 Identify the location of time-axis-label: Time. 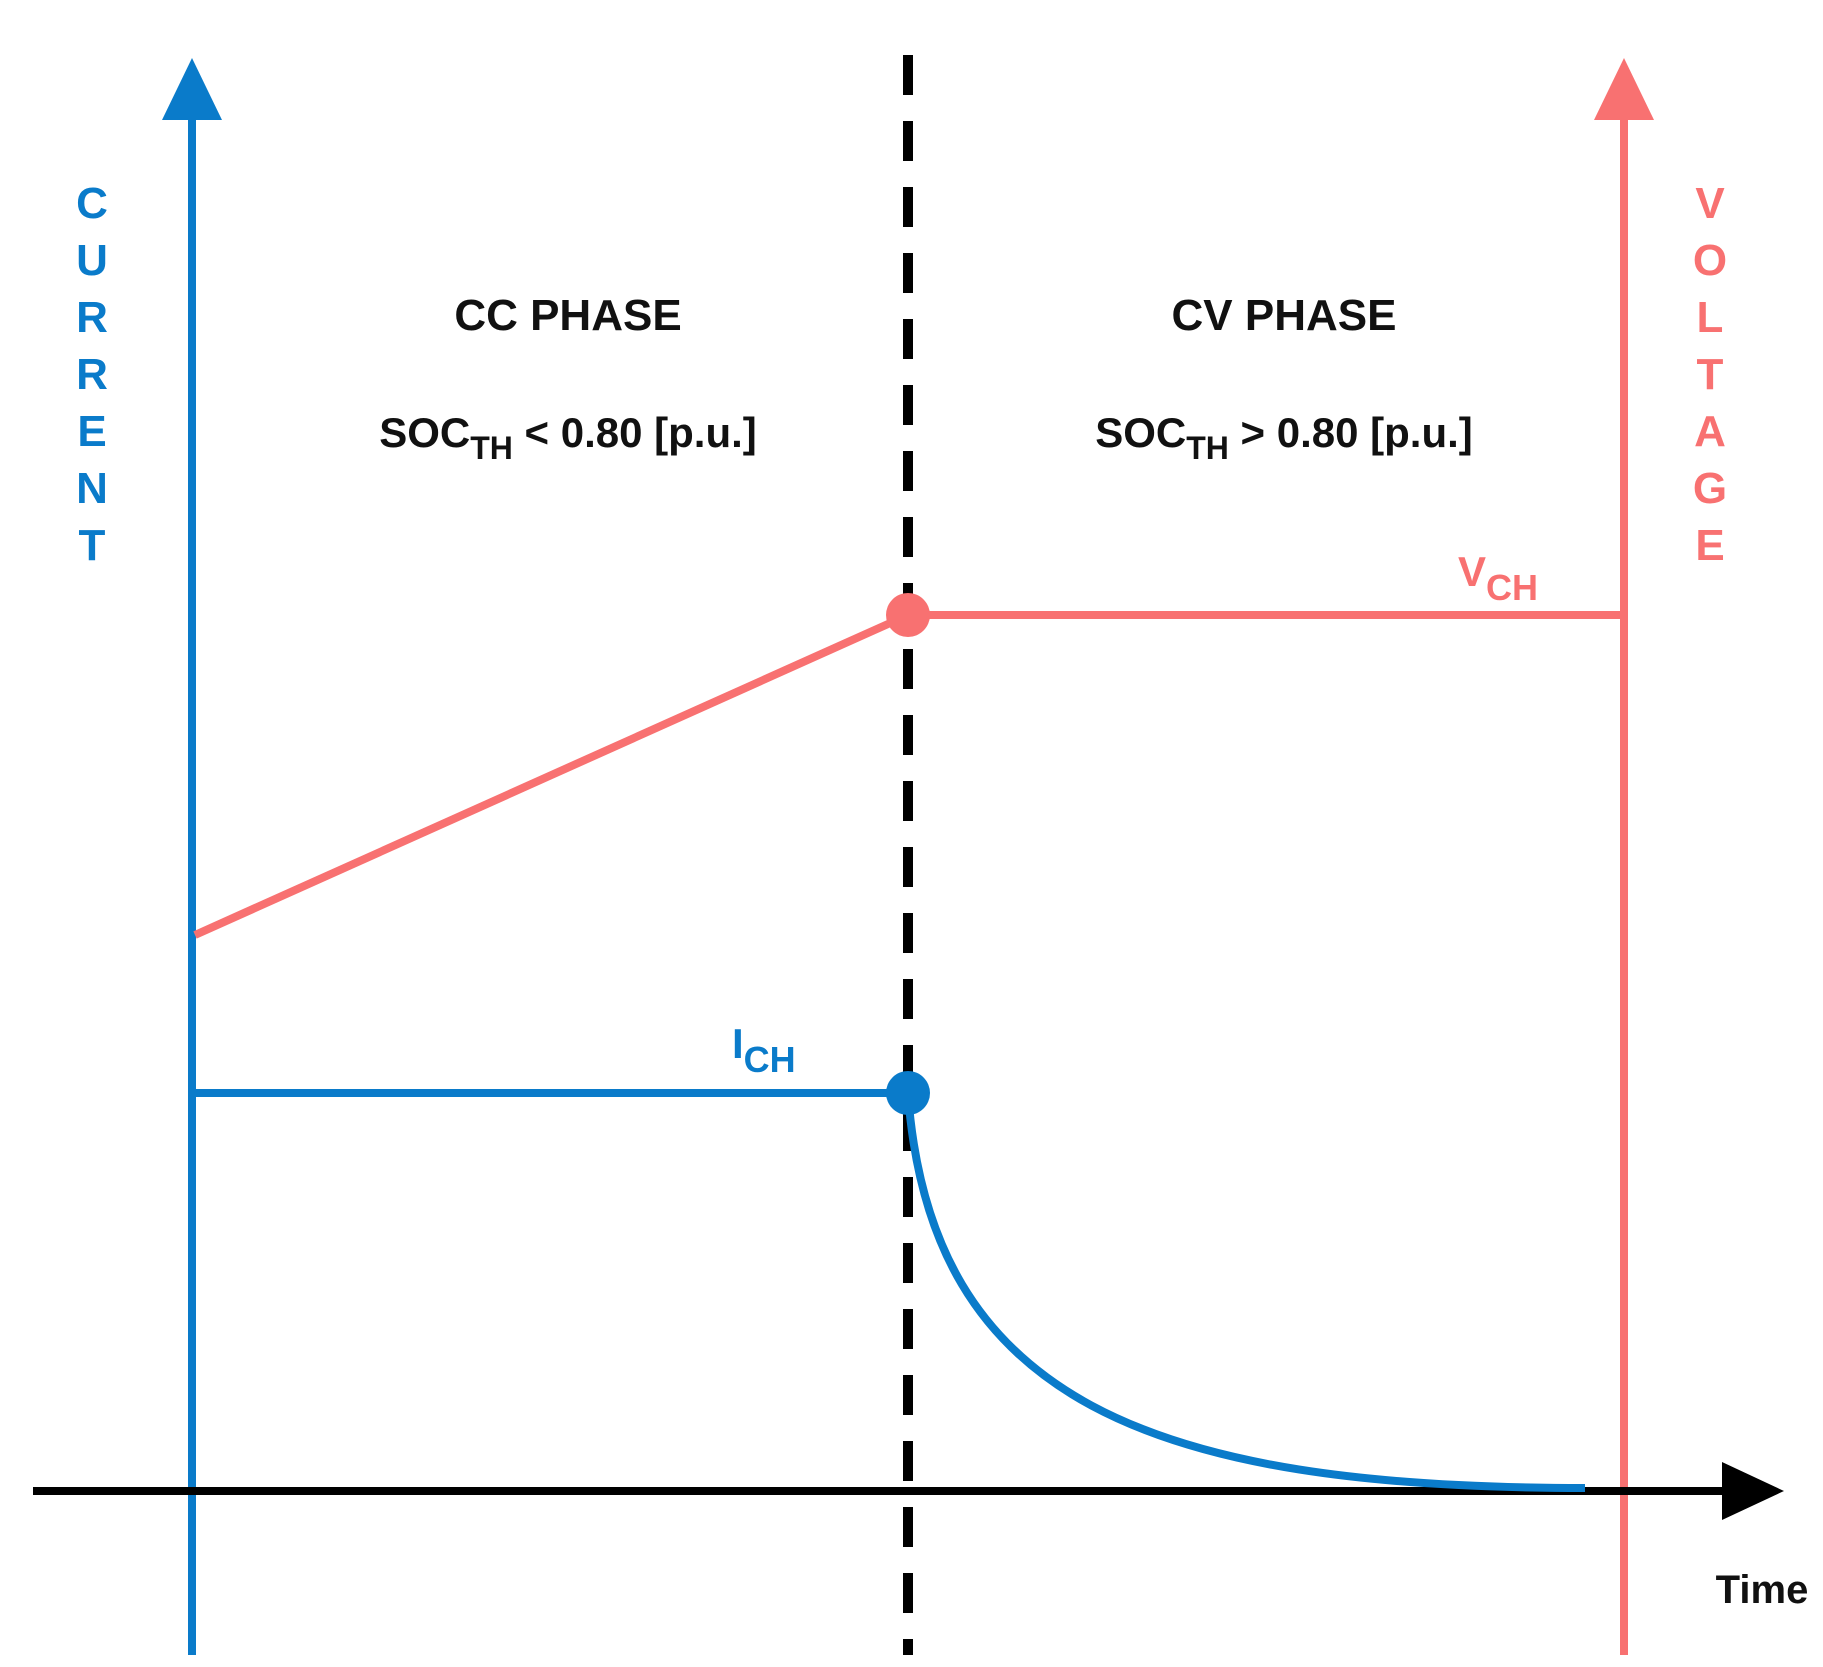
(1762, 1590).